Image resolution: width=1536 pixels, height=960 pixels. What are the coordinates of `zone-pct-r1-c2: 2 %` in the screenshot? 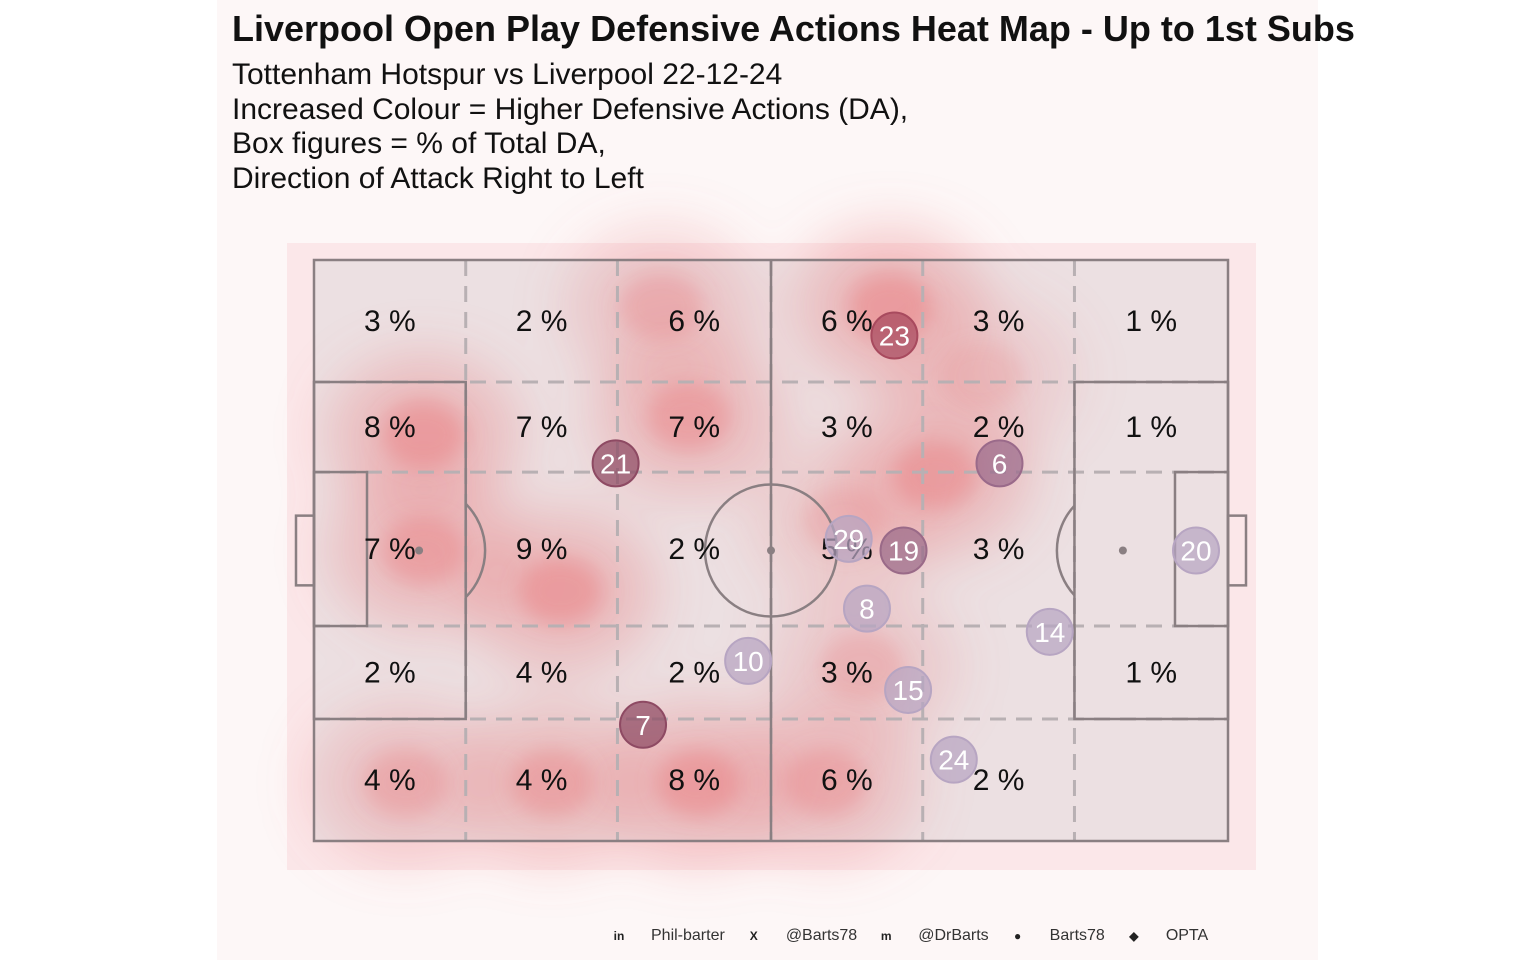 It's located at (542, 321).